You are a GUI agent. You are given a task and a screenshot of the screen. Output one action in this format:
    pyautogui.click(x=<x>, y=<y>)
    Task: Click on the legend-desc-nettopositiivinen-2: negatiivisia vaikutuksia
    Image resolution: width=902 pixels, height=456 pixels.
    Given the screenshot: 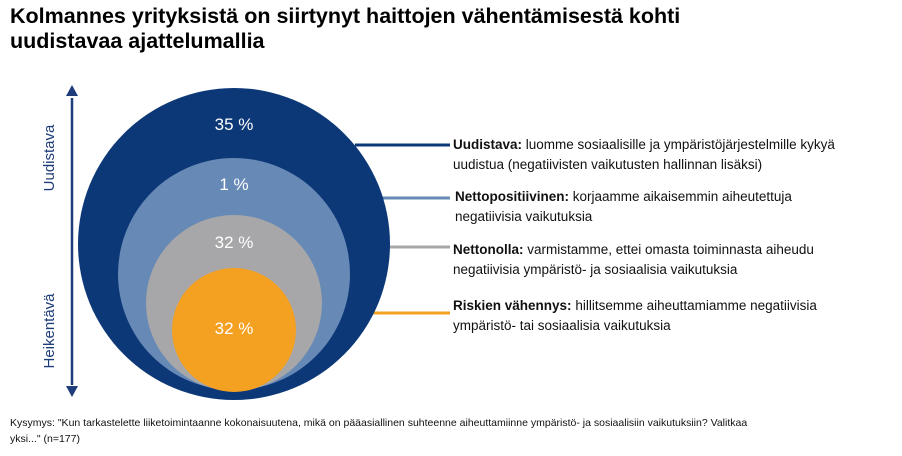 What is the action you would take?
    pyautogui.click(x=524, y=216)
    